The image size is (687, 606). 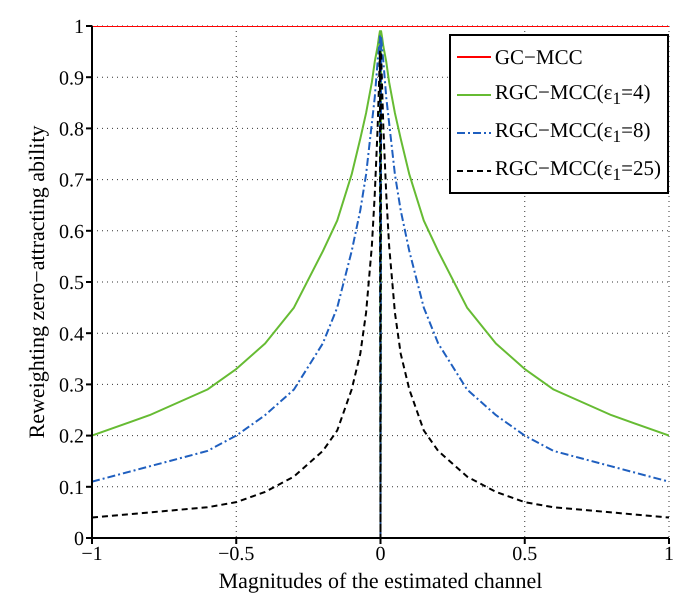 I want to click on y-tick-label: 0.8, so click(x=71, y=129).